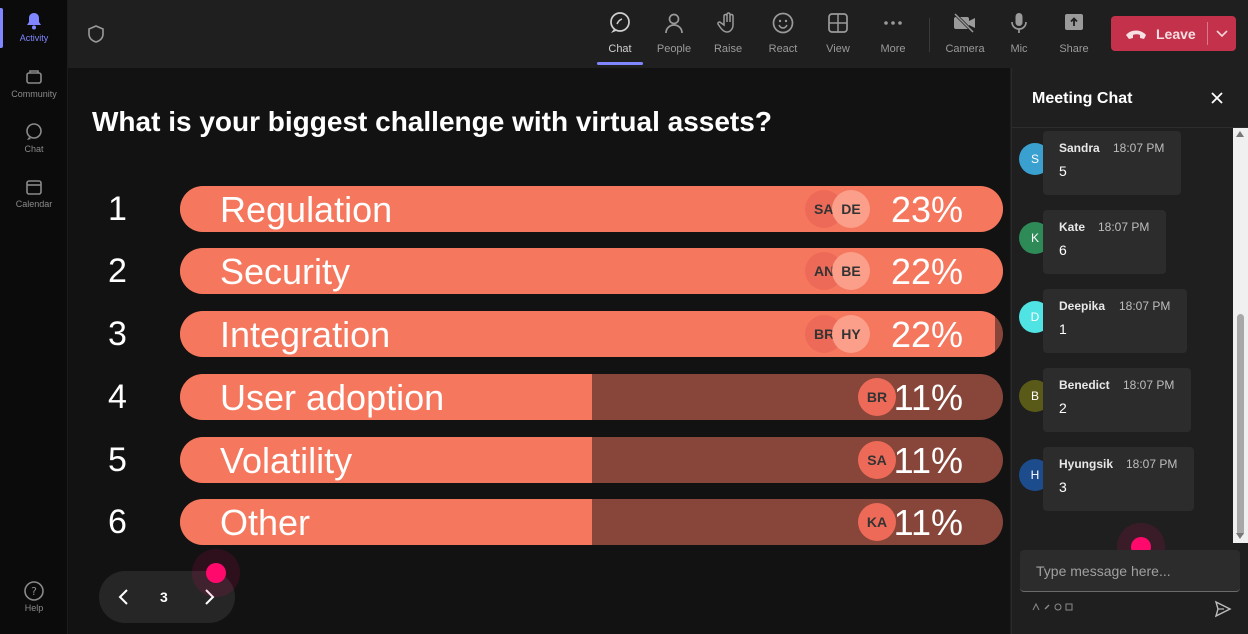  Describe the element at coordinates (674, 49) in the screenshot. I see `toolbar-people-label: People` at that location.